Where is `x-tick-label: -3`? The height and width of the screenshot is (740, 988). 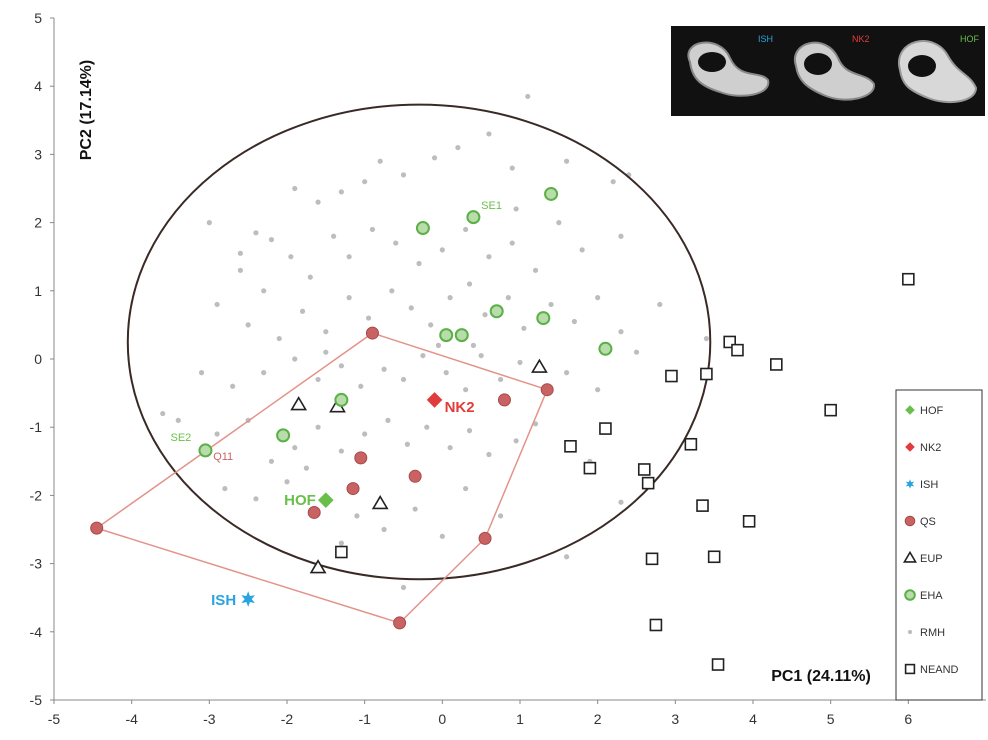 x-tick-label: -3 is located at coordinates (209, 719).